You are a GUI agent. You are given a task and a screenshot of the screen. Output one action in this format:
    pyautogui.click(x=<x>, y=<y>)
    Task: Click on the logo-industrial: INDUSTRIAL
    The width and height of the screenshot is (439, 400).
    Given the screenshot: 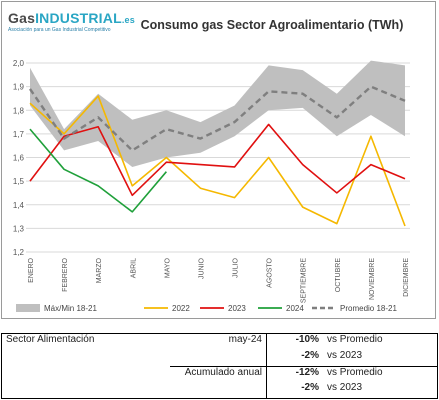 What is the action you would take?
    pyautogui.click(x=78, y=18)
    